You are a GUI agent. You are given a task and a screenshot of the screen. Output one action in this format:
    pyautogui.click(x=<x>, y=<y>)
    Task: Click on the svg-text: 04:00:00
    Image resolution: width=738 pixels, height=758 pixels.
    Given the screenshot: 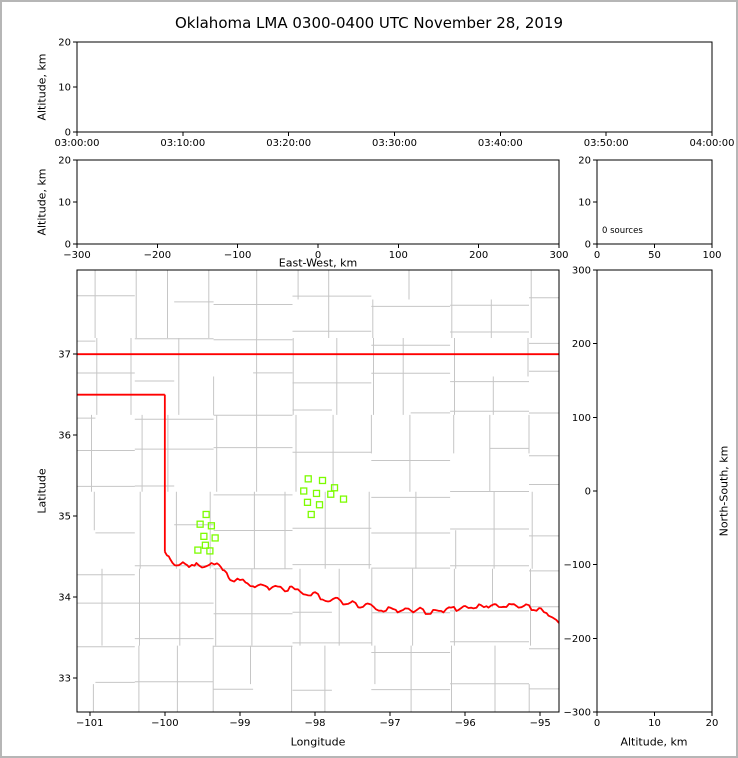 What is the action you would take?
    pyautogui.click(x=712, y=143)
    